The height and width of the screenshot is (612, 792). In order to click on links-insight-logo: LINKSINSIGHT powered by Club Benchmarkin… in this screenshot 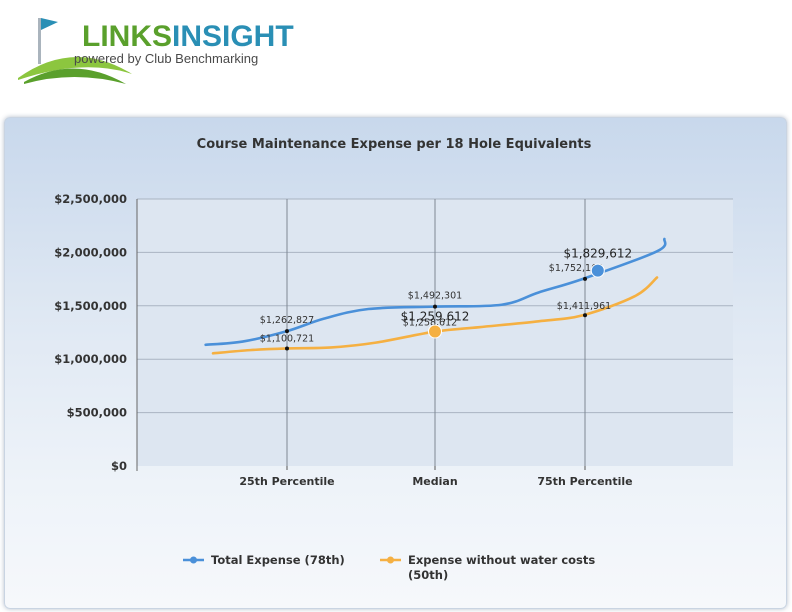, I will do `click(159, 50)`.